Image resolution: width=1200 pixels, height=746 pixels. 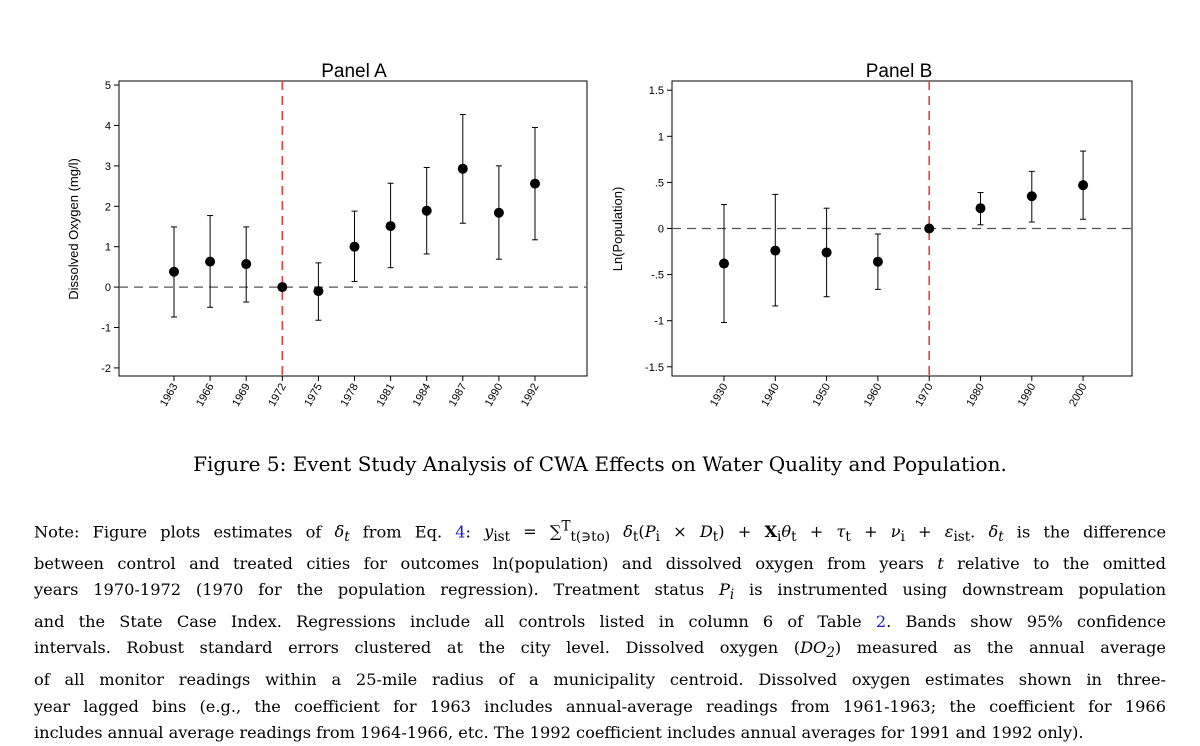 What do you see at coordinates (530, 532) in the screenshot?
I see `eq-operator: =` at bounding box center [530, 532].